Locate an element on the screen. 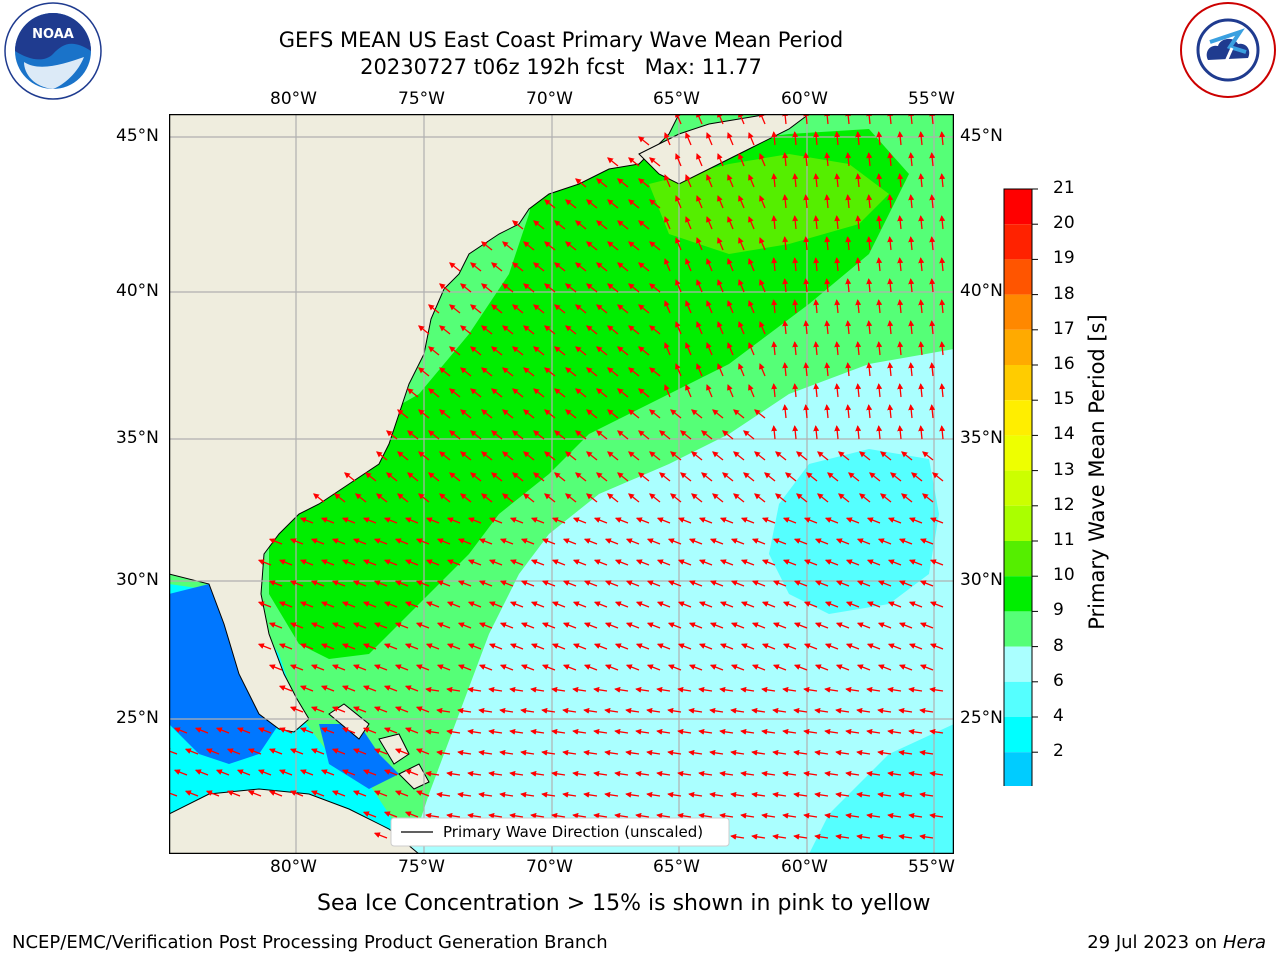 The width and height of the screenshot is (1280, 960). footer-date: 29 Jul 2023 on is located at coordinates (1152, 942).